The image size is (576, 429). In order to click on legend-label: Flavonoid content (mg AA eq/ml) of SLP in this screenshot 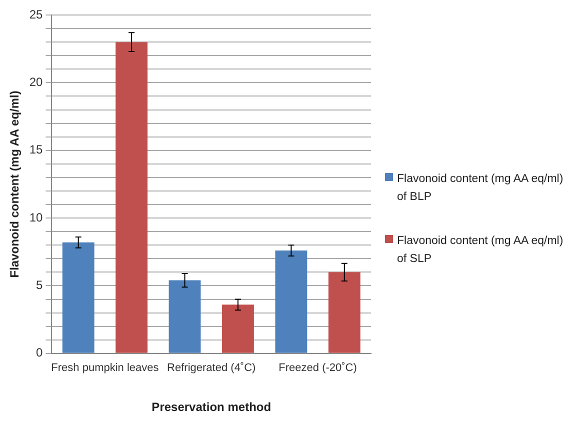, I will do `click(480, 250)`.